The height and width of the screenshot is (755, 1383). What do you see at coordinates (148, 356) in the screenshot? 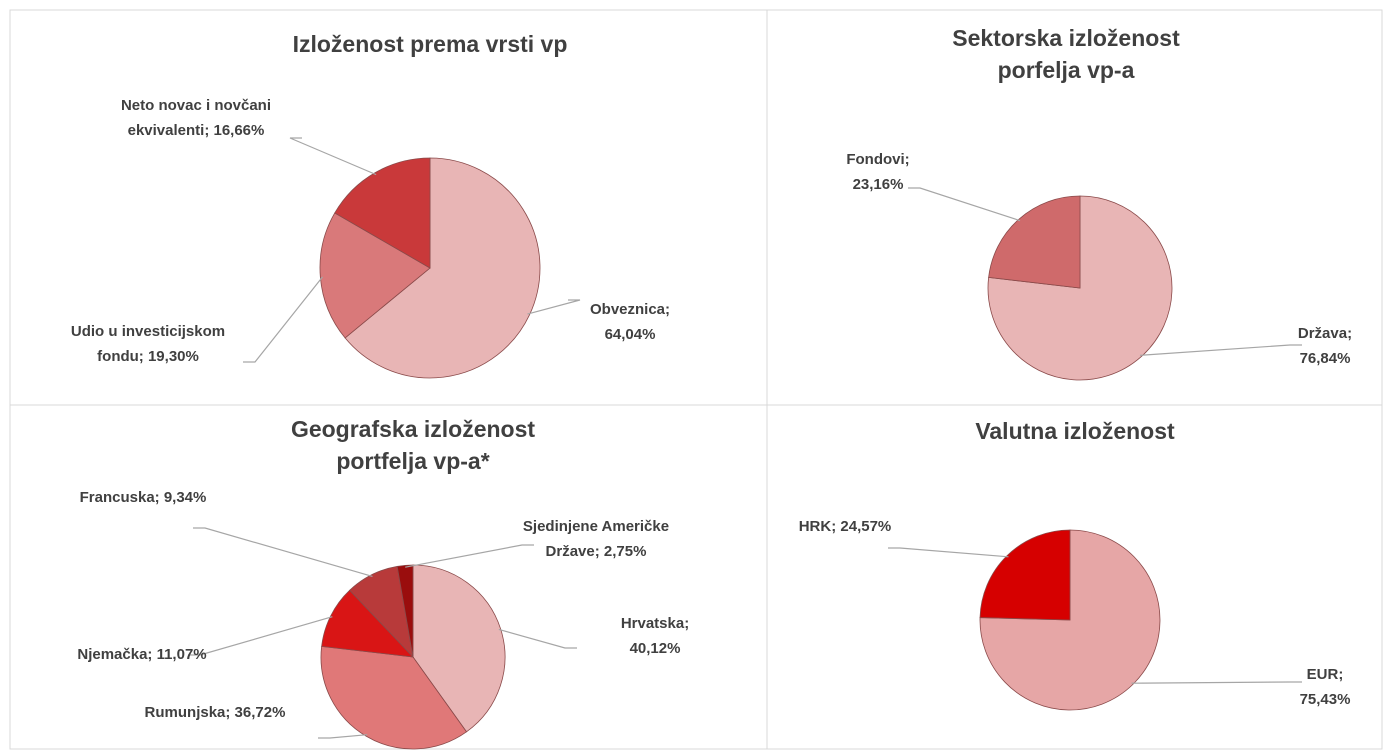
I see `data-label: fondu; 19,30%` at bounding box center [148, 356].